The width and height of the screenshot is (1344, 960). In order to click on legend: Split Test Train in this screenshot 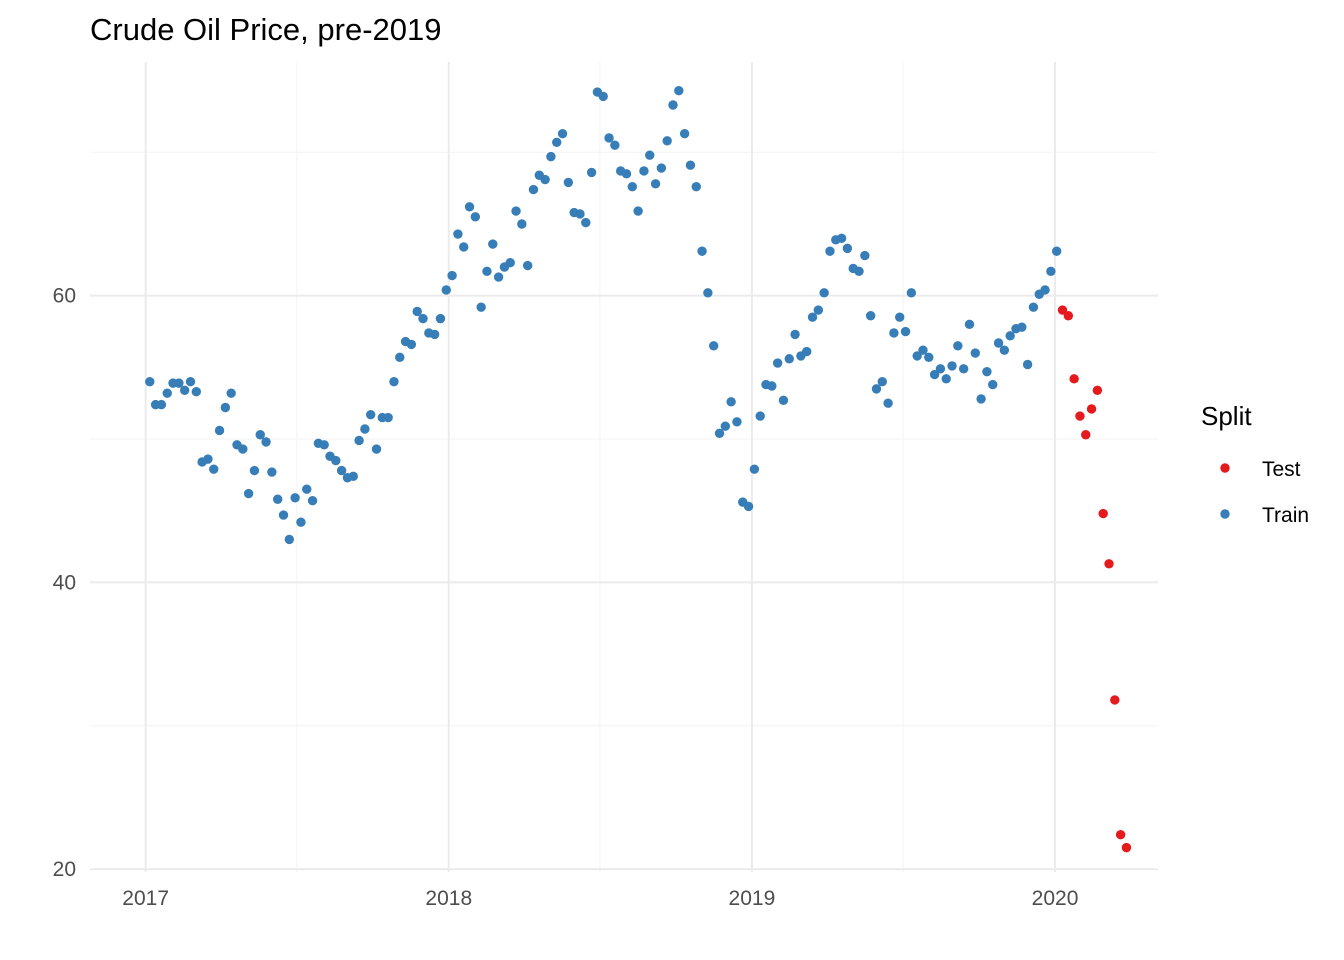, I will do `click(1255, 464)`.